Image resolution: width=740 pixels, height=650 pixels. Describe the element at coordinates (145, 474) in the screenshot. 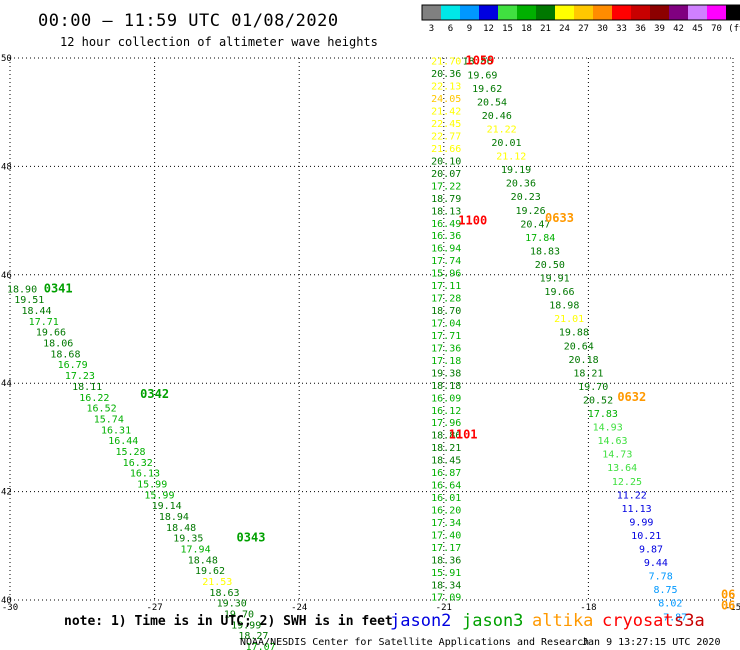

I see `wave-height-point: 16.13` at that location.